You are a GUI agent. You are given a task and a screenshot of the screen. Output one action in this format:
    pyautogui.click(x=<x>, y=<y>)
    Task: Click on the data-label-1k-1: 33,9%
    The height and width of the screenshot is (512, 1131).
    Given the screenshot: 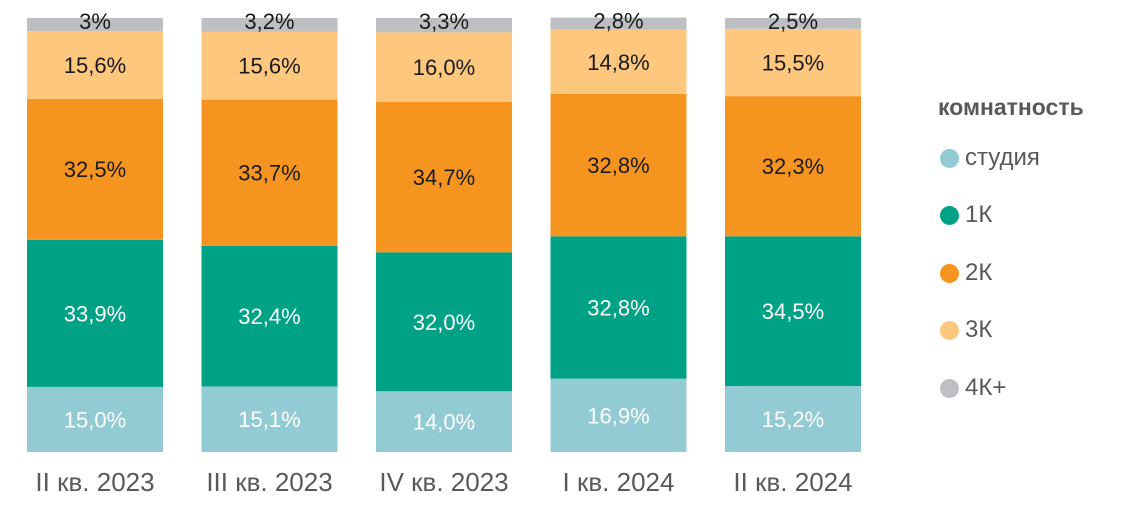 What is the action you would take?
    pyautogui.click(x=95, y=313)
    